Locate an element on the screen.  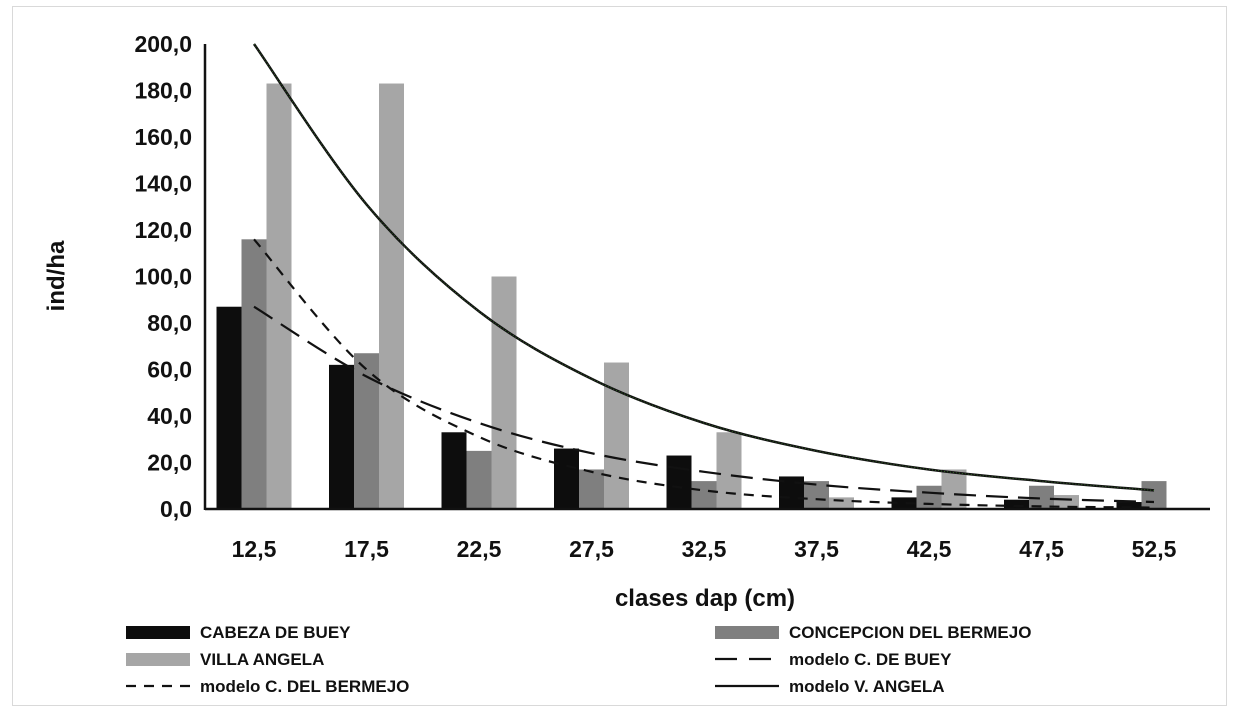
y-tick-label: 20,0 is located at coordinates (169, 463).